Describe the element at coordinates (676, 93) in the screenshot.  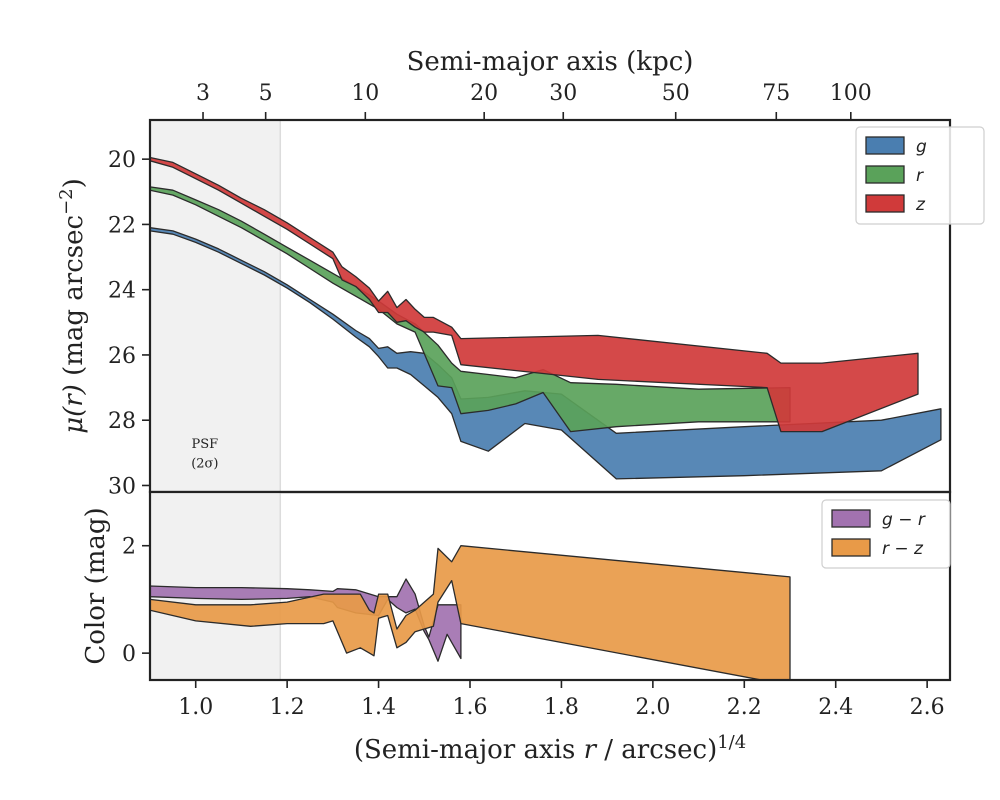
I see `kpc-tick-label: 50` at that location.